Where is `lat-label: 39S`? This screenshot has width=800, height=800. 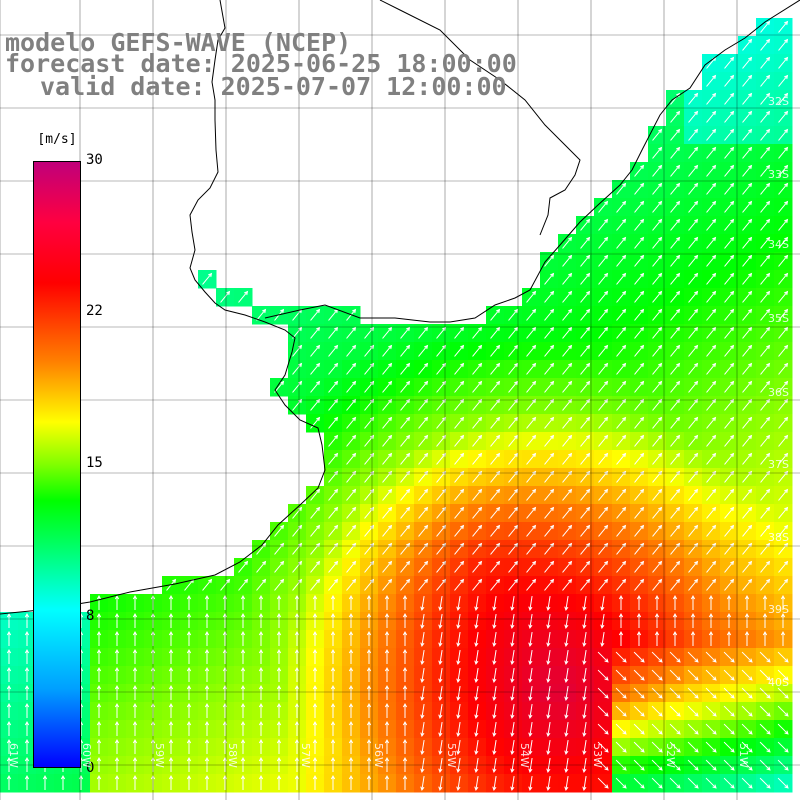 lat-label: 39S is located at coordinates (778, 609).